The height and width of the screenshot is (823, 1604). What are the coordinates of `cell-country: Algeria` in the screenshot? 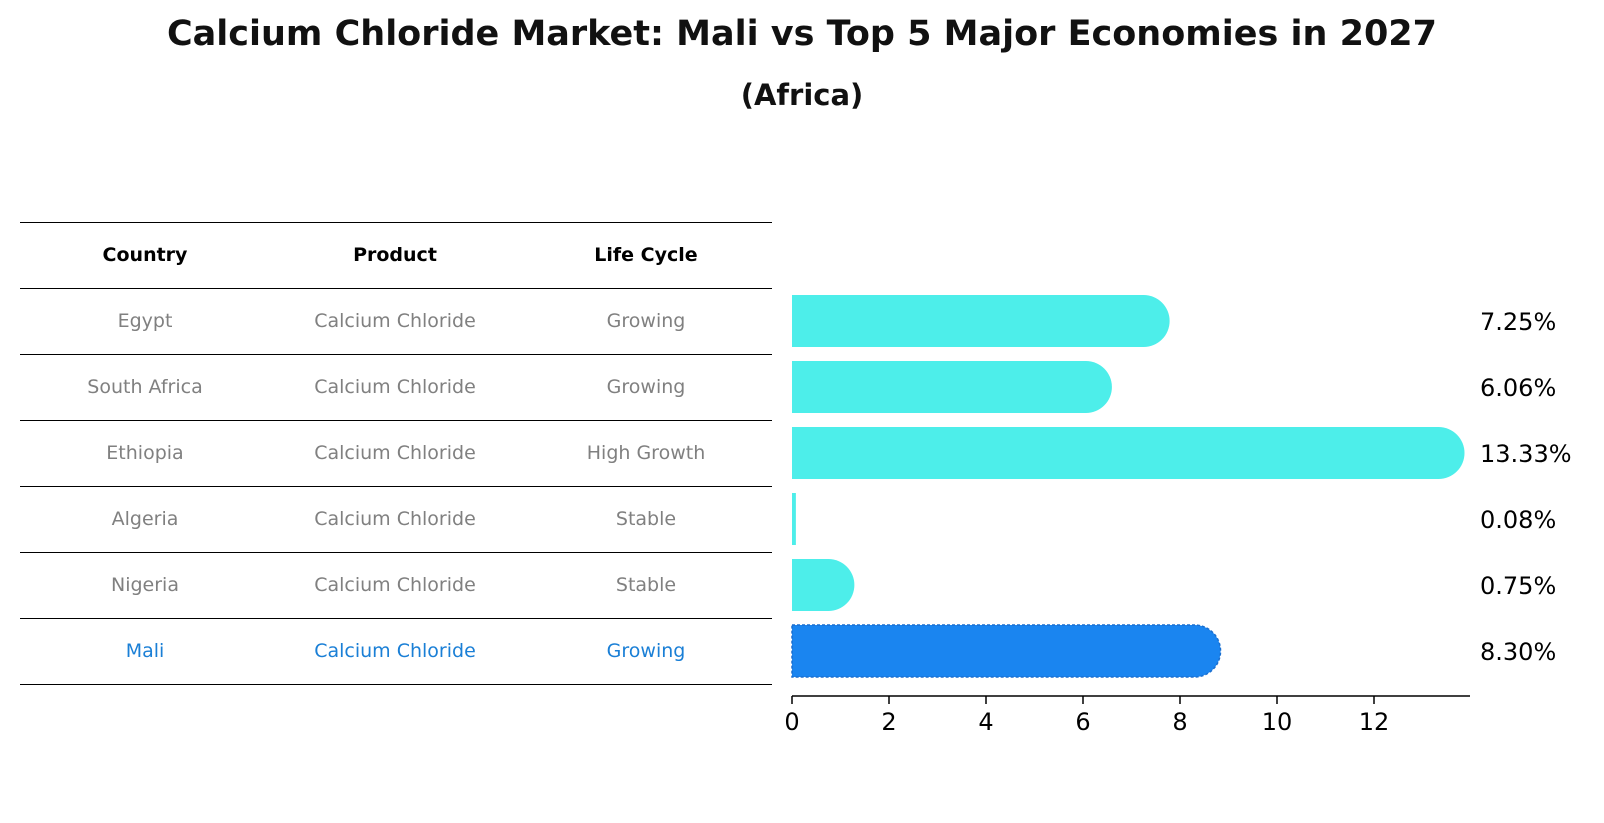 It's located at (145, 519).